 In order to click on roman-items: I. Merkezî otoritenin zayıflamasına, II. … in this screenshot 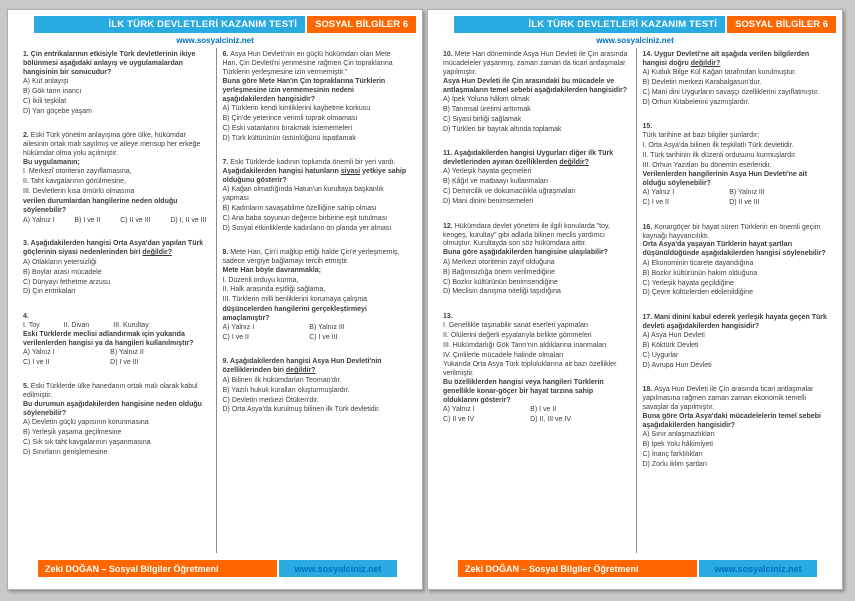, I will do `click(116, 183)`.